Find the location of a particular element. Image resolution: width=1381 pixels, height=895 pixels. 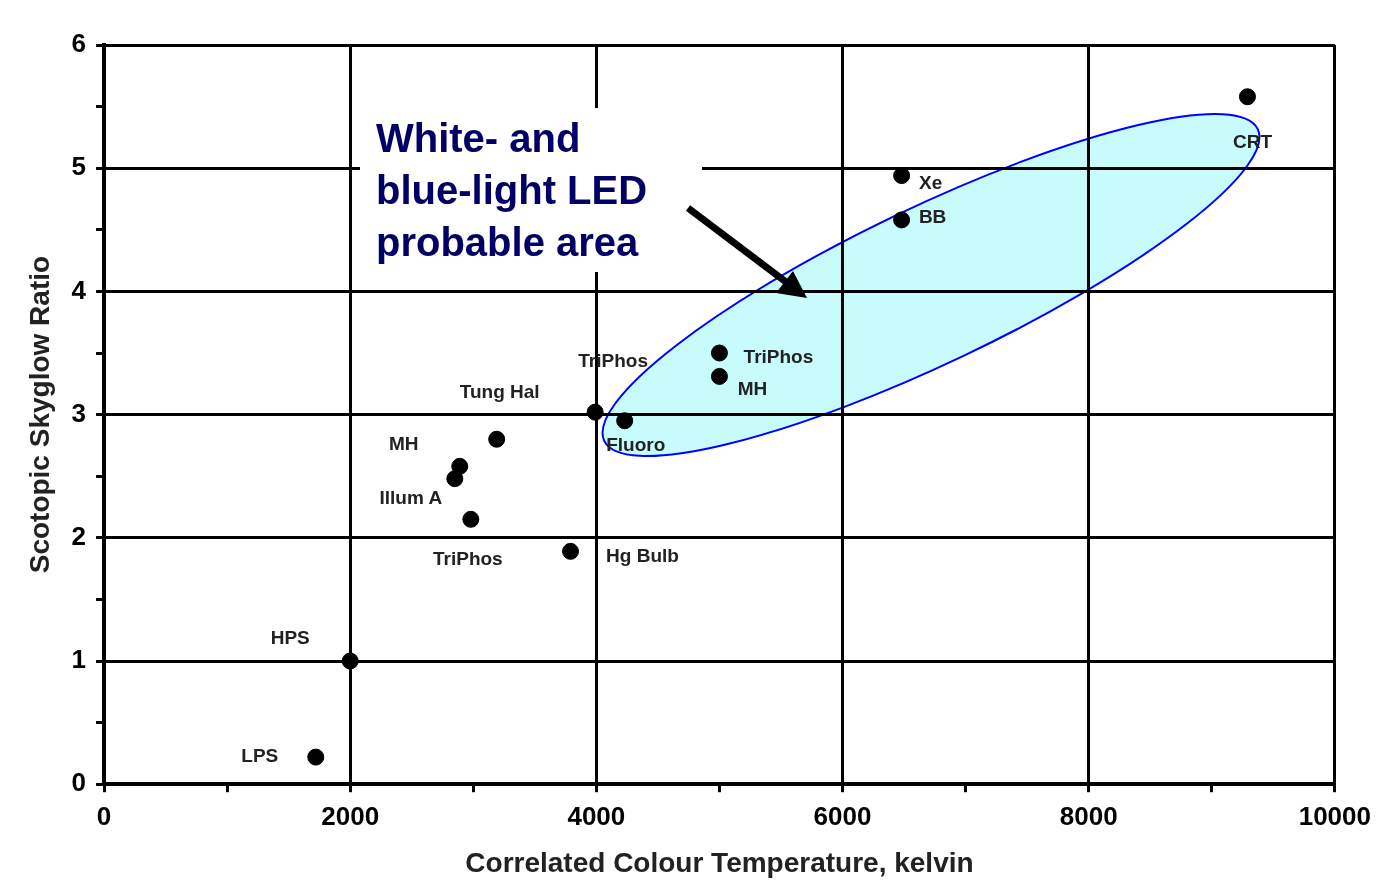

y-tick-label: 2 is located at coordinates (79, 535).